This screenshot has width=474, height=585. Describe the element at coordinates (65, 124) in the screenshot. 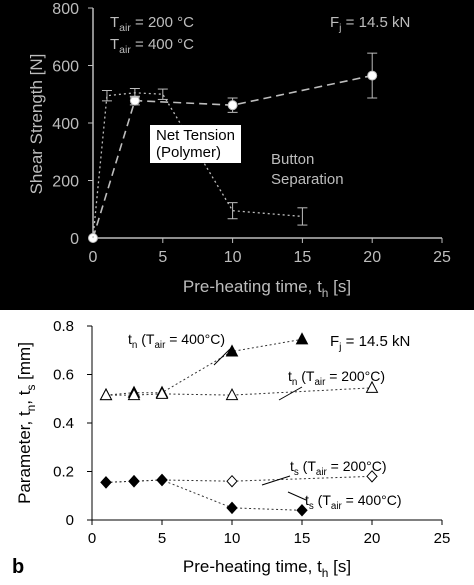

I see `y-tick-label: 400` at that location.